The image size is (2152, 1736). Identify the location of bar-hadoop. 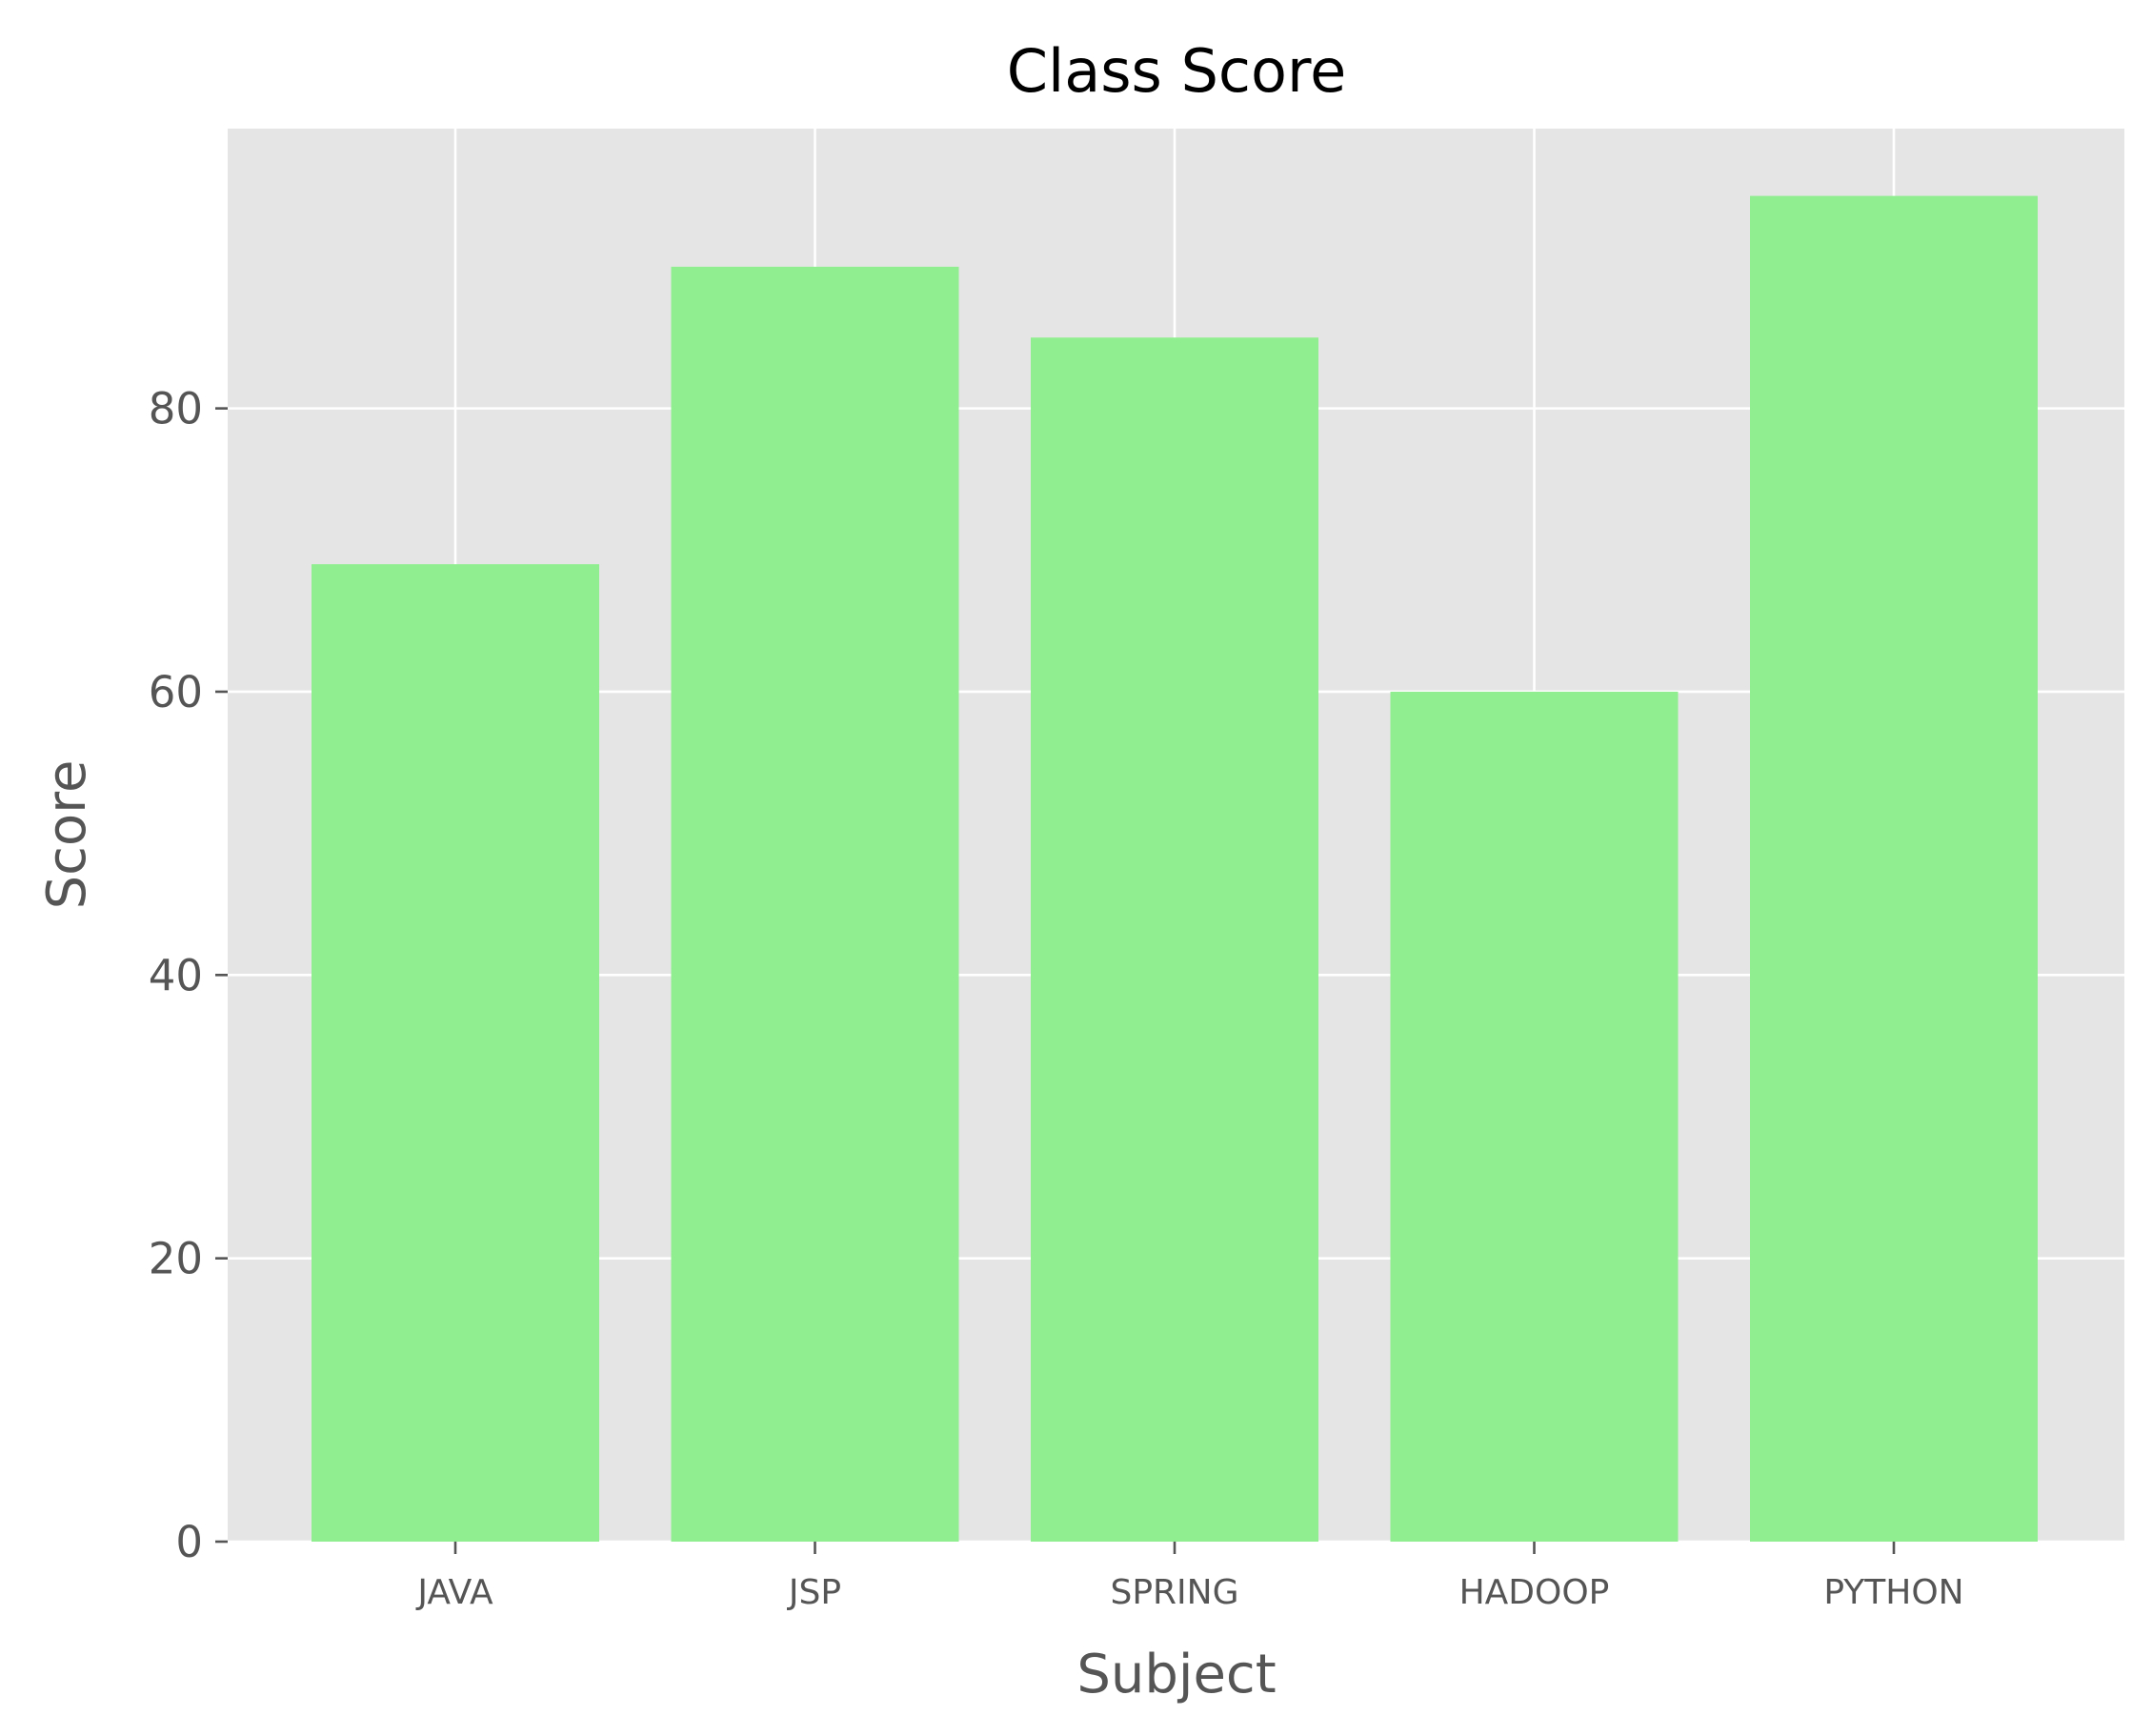
(1534, 1116).